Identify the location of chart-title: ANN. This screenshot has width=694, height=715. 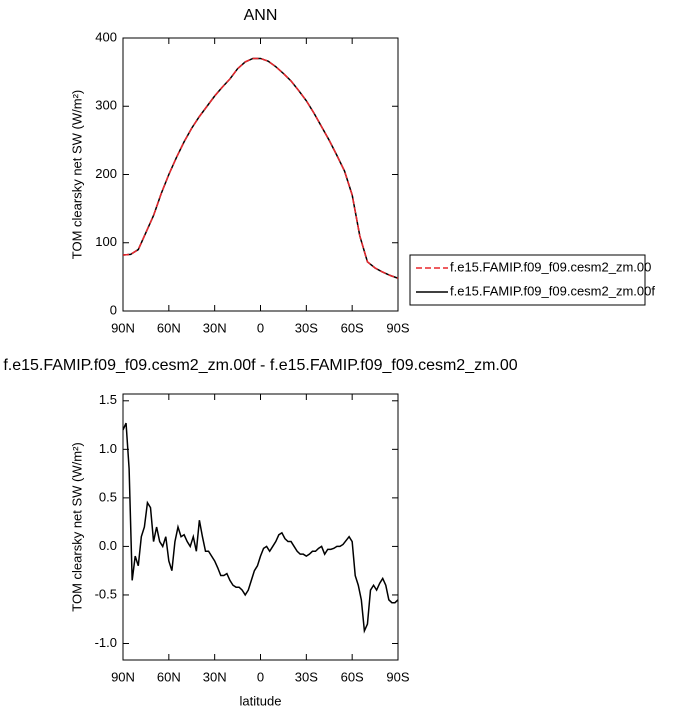
(261, 15).